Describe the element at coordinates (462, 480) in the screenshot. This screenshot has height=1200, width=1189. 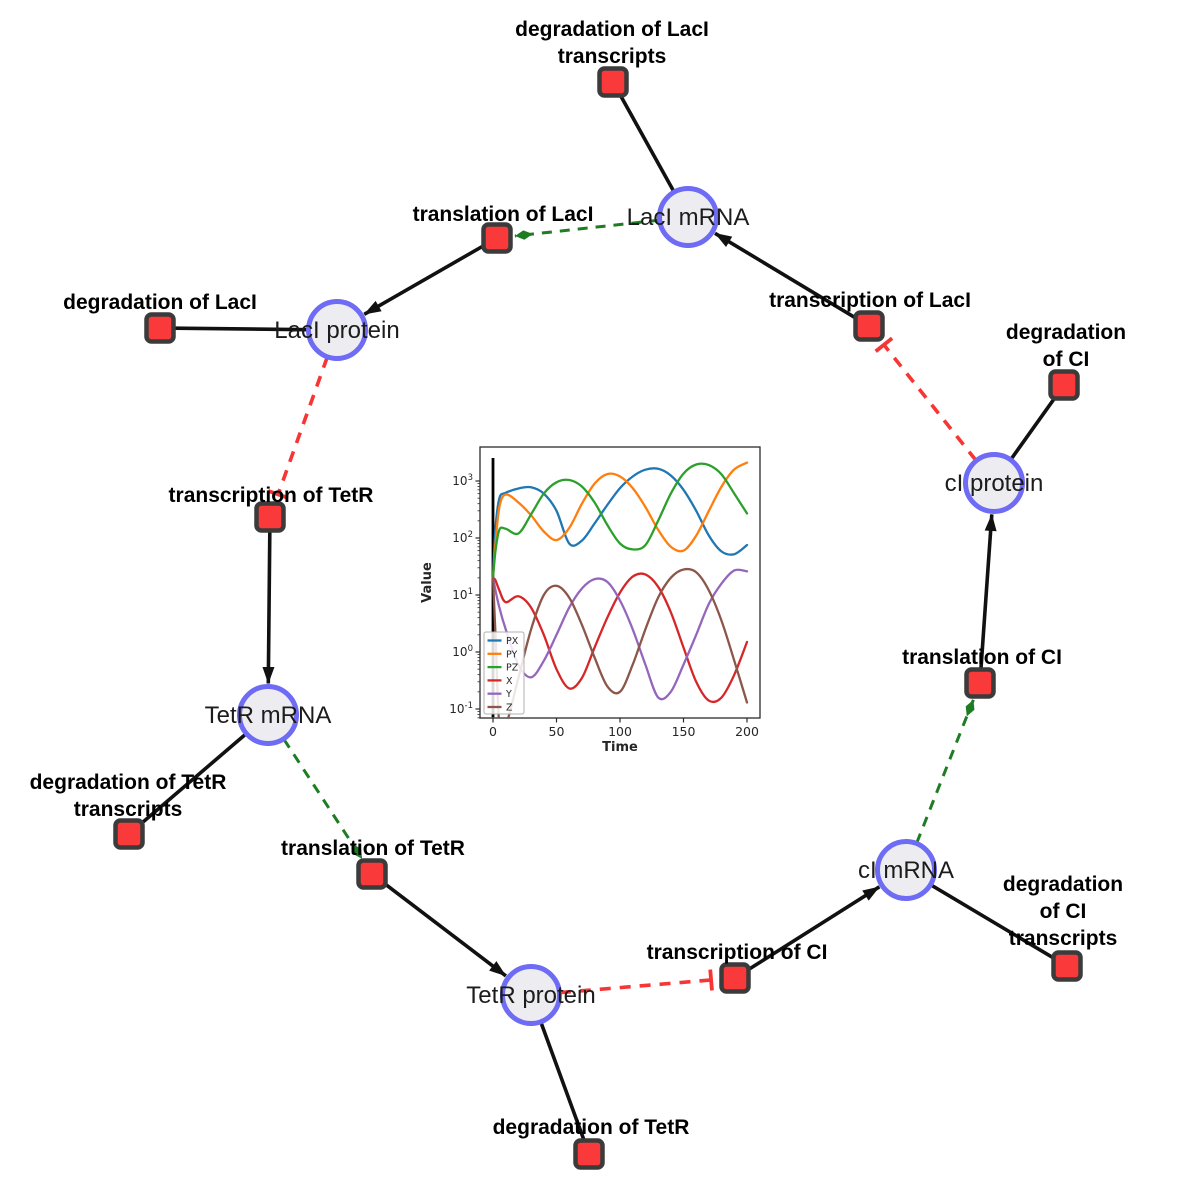
I see `chart-y-tick-label: 10³` at that location.